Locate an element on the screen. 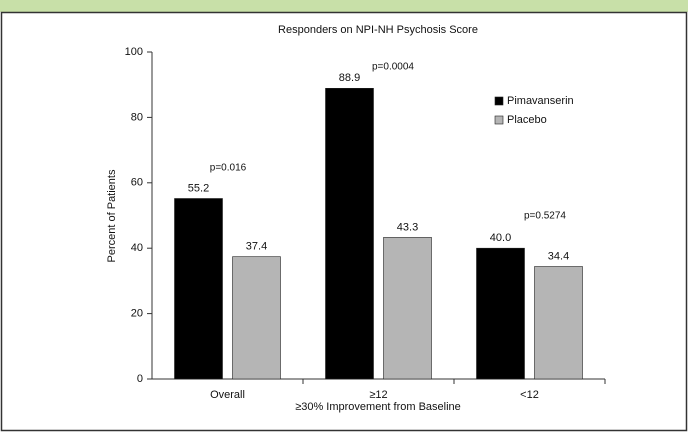 The width and height of the screenshot is (688, 432). y-tick-label: 80 is located at coordinates (137, 117).